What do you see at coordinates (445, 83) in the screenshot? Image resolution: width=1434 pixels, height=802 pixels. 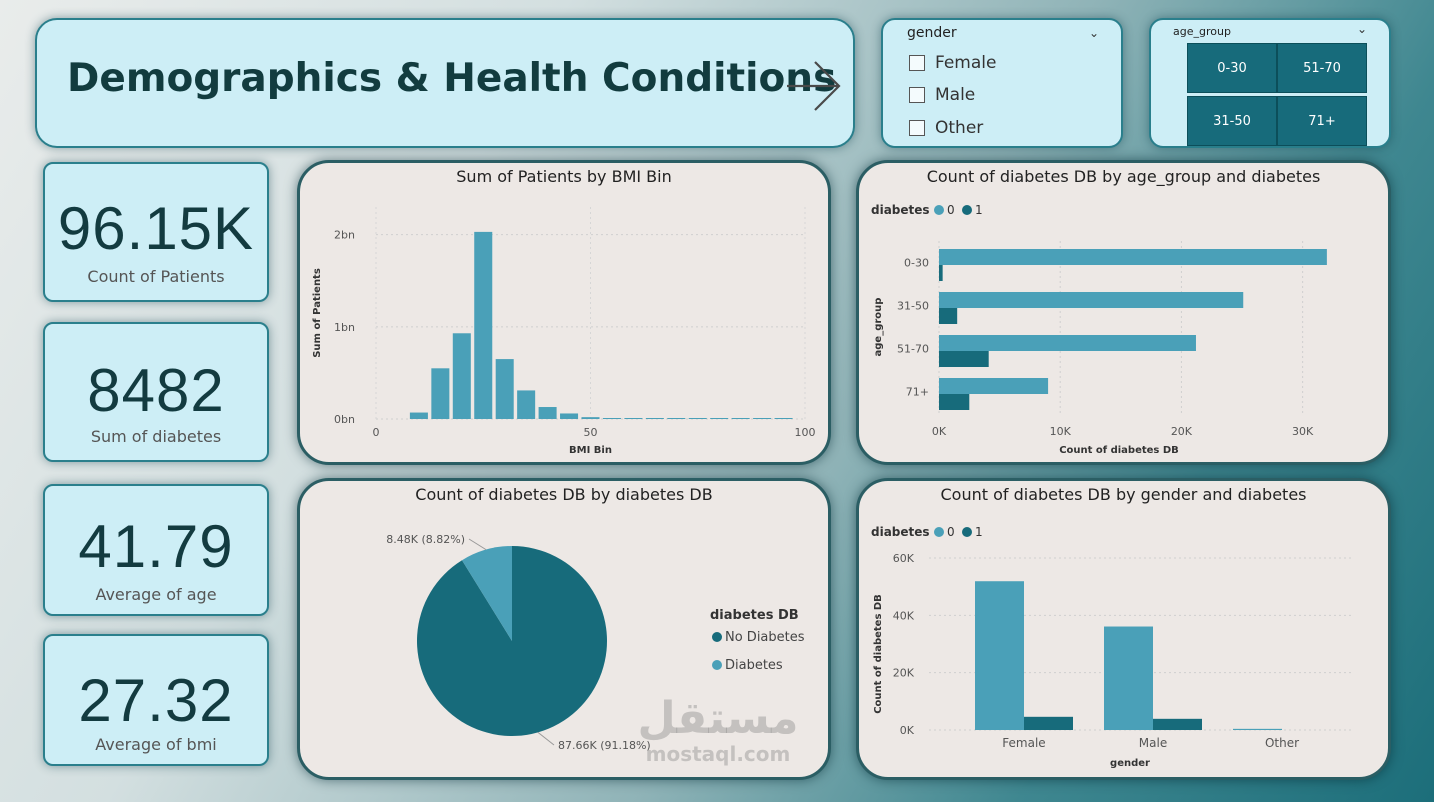 I see `title-card: Demographics & Health Conditions` at bounding box center [445, 83].